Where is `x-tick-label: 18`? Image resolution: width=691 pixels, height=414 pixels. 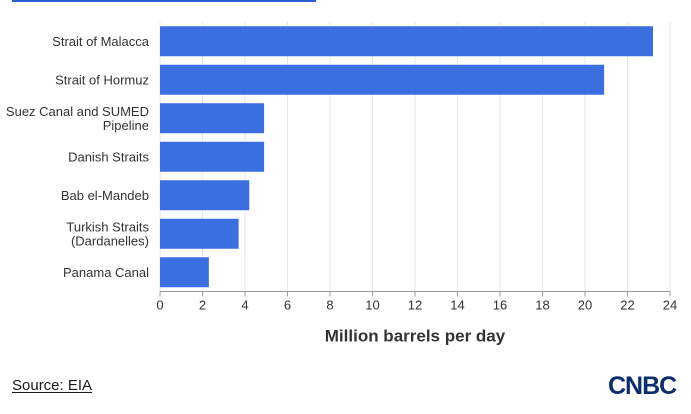 x-tick-label: 18 is located at coordinates (542, 305).